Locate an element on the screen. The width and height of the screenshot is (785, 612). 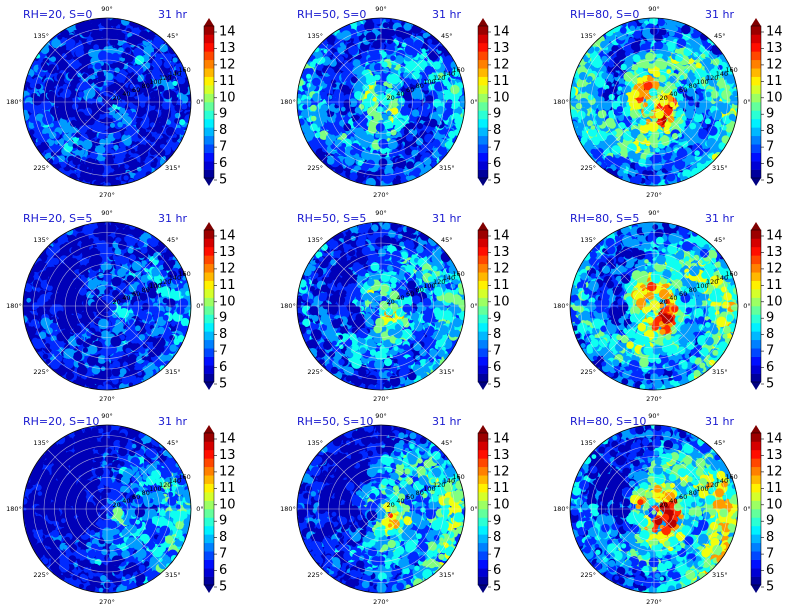
angular-tick-label: 270° is located at coordinates (654, 195).